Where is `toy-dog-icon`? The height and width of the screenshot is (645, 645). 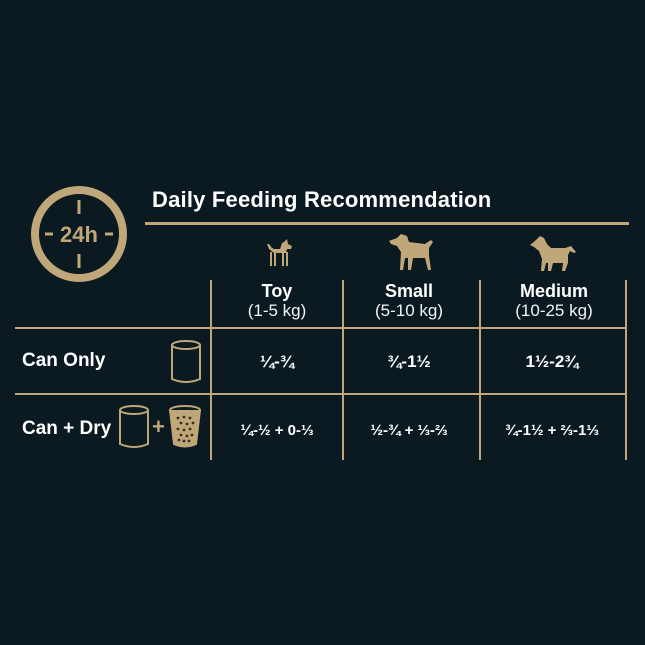 toy-dog-icon is located at coordinates (279, 252).